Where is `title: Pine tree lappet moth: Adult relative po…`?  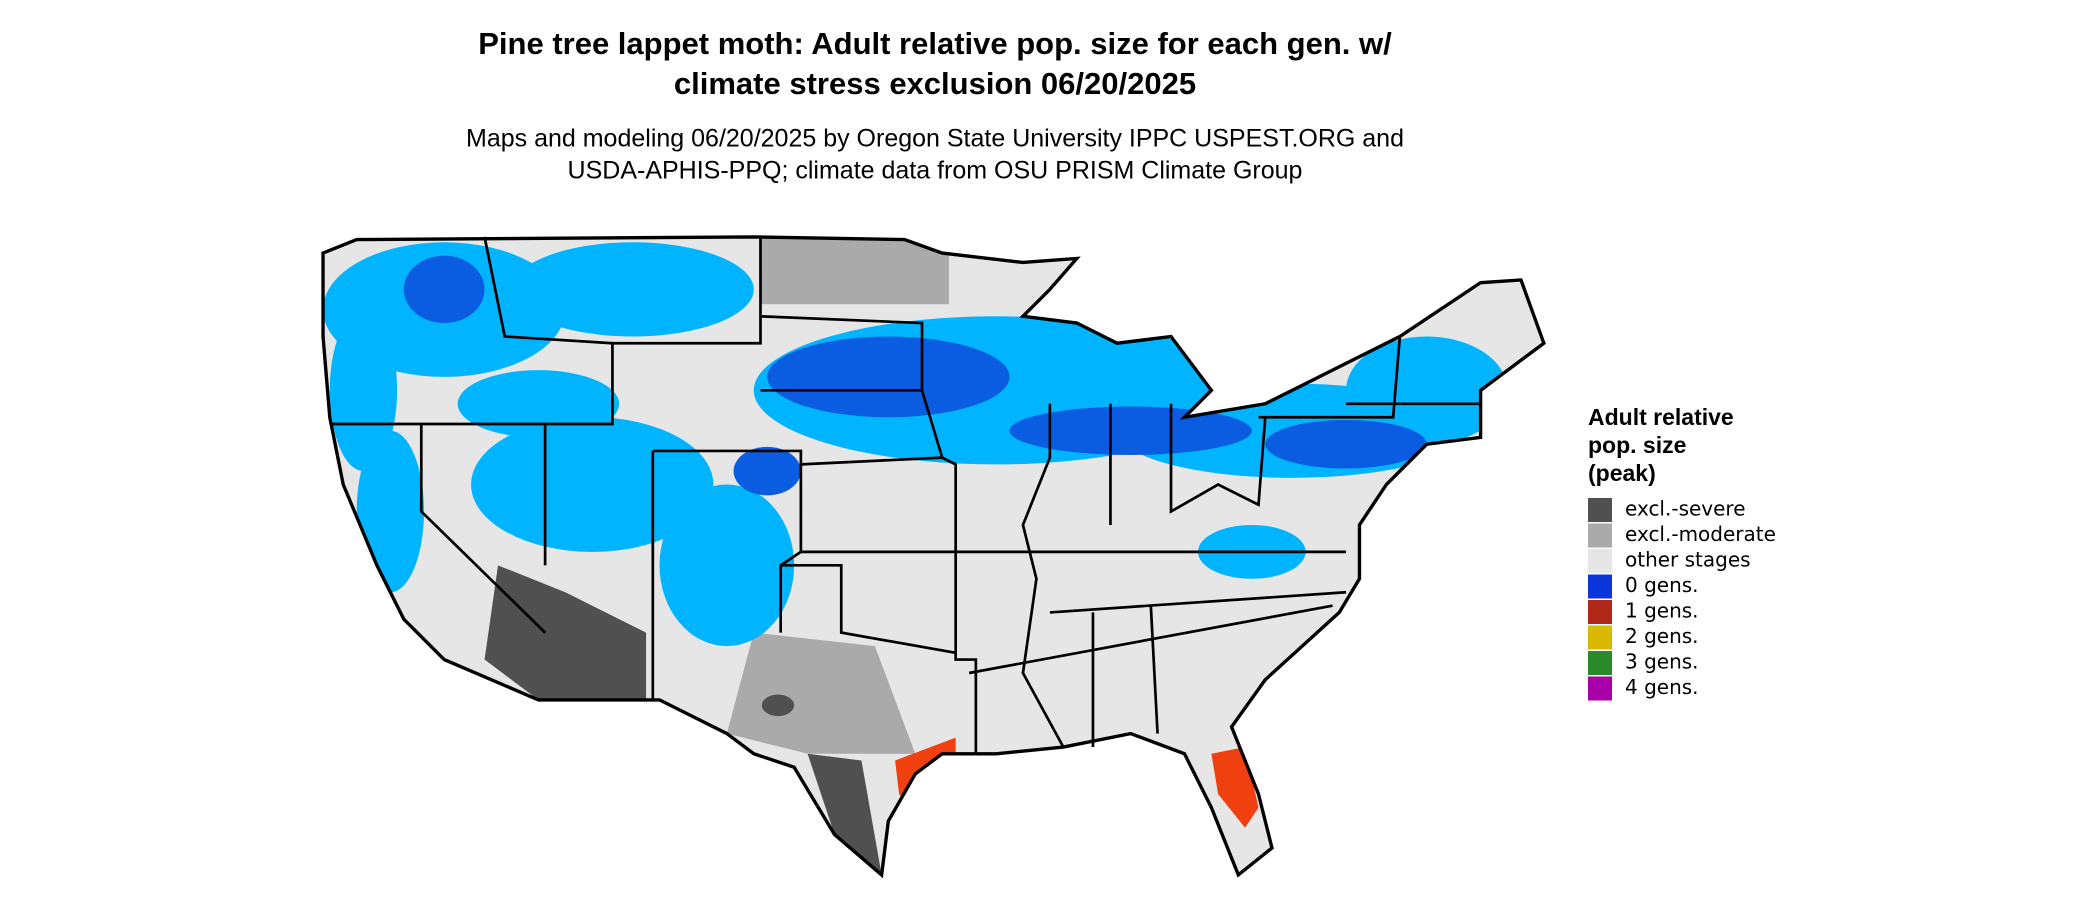 title: Pine tree lappet moth: Adult relative po… is located at coordinates (935, 43).